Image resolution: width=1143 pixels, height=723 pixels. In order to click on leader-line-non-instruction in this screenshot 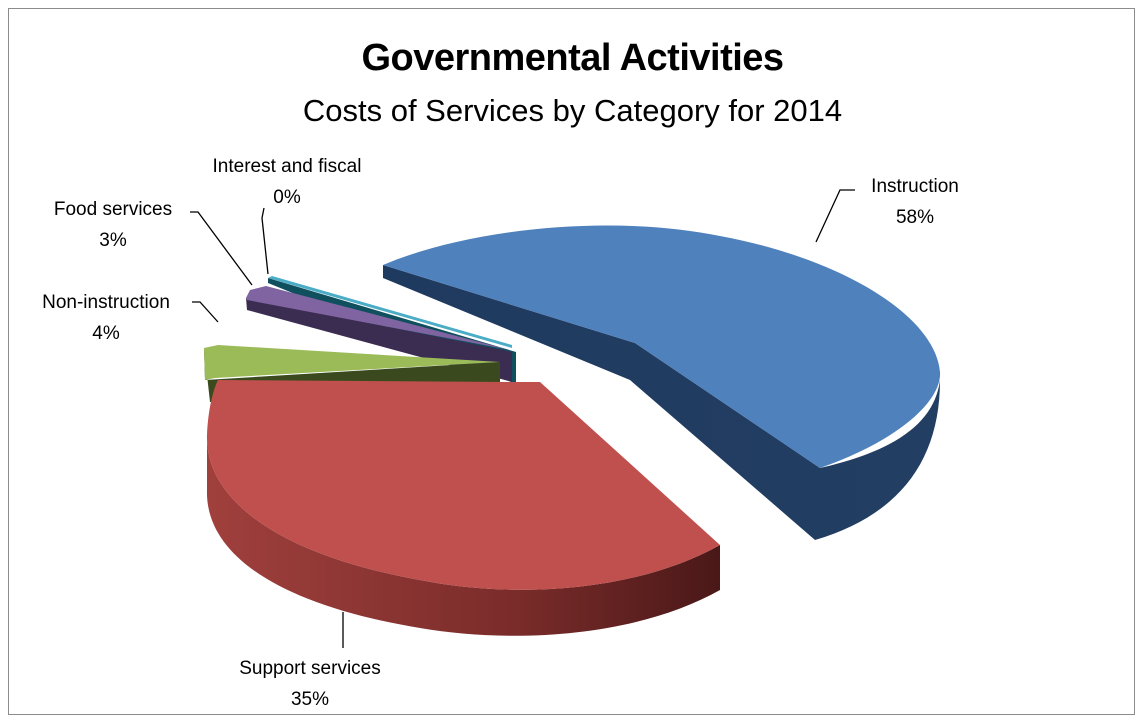, I will do `click(205, 312)`.